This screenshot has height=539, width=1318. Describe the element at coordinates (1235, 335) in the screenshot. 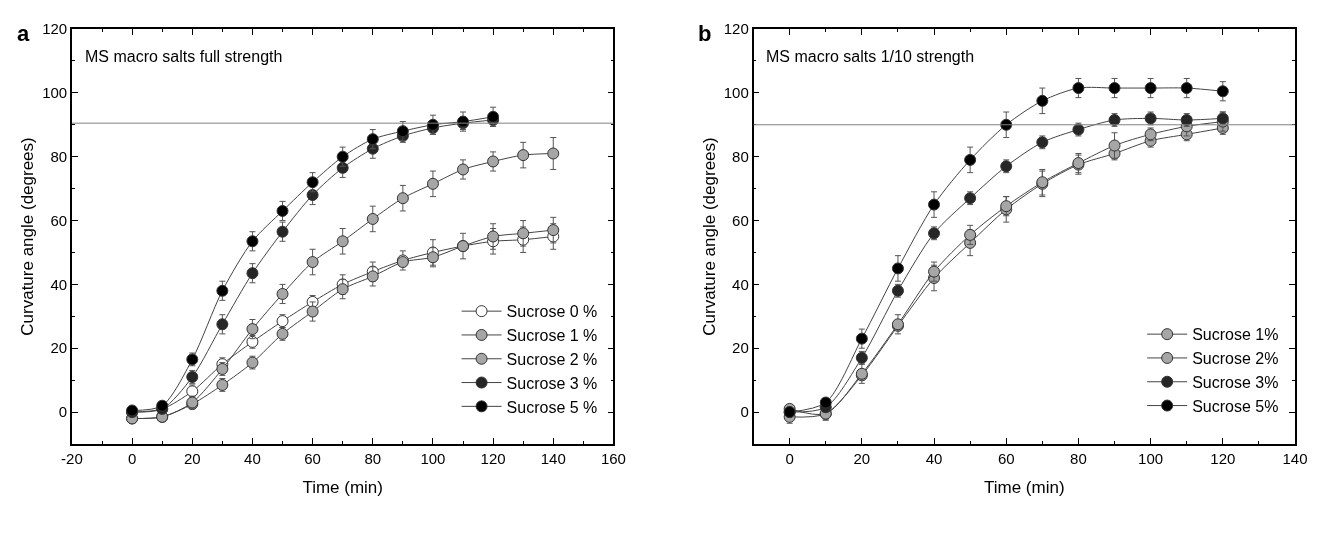

I see `legend-label: Sucrose 1%` at that location.